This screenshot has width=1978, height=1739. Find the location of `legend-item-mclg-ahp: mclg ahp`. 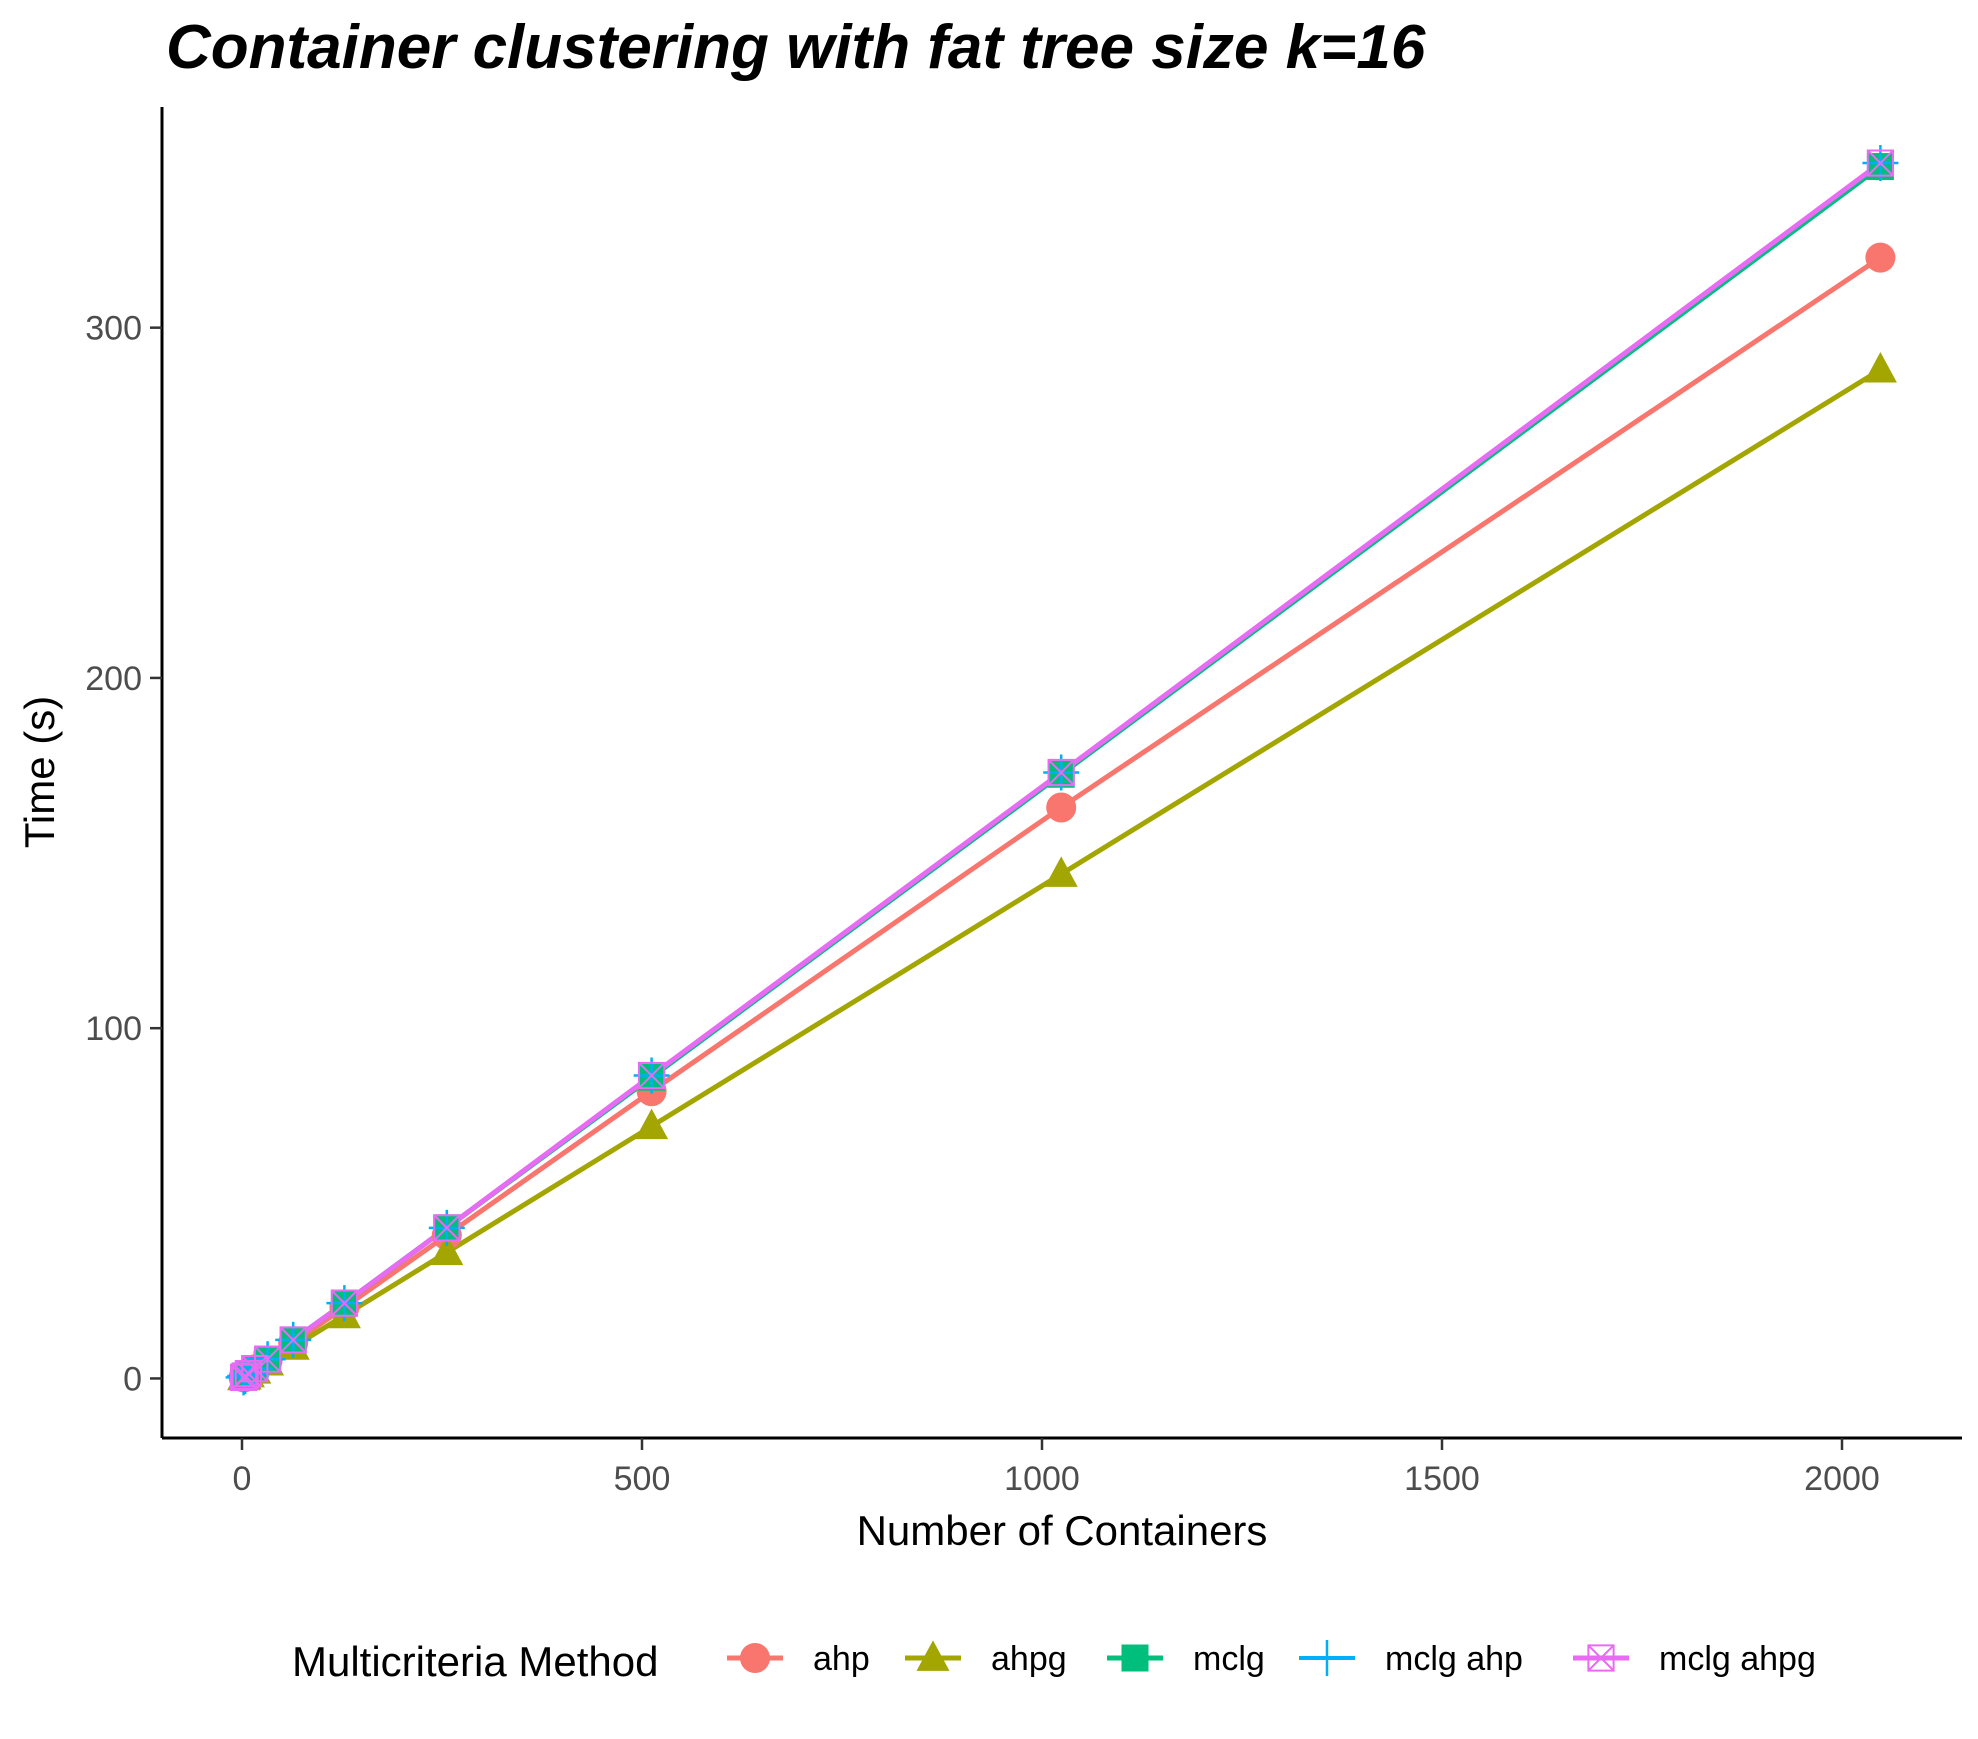

legend-item-mclg-ahp: mclg ahp is located at coordinates (1411, 1659).